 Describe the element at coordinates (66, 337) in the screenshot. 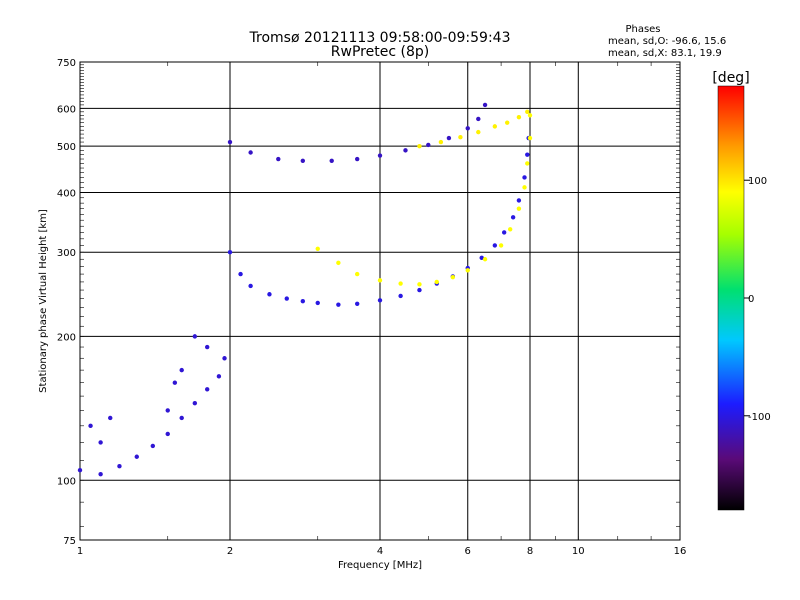

I see `y-tick-label: 200` at that location.